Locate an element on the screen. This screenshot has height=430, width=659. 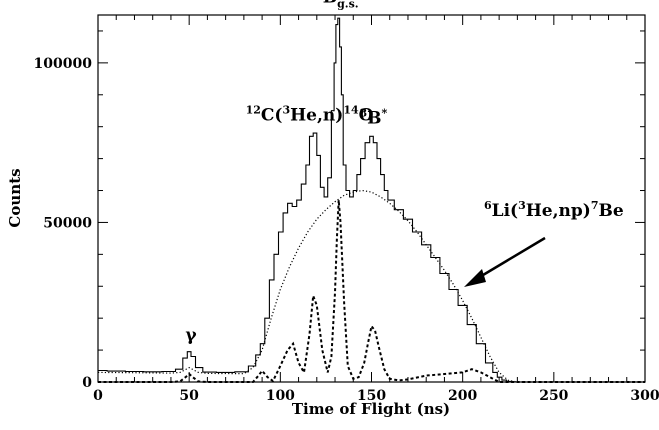
arrow-line is located at coordinates (509, 259).